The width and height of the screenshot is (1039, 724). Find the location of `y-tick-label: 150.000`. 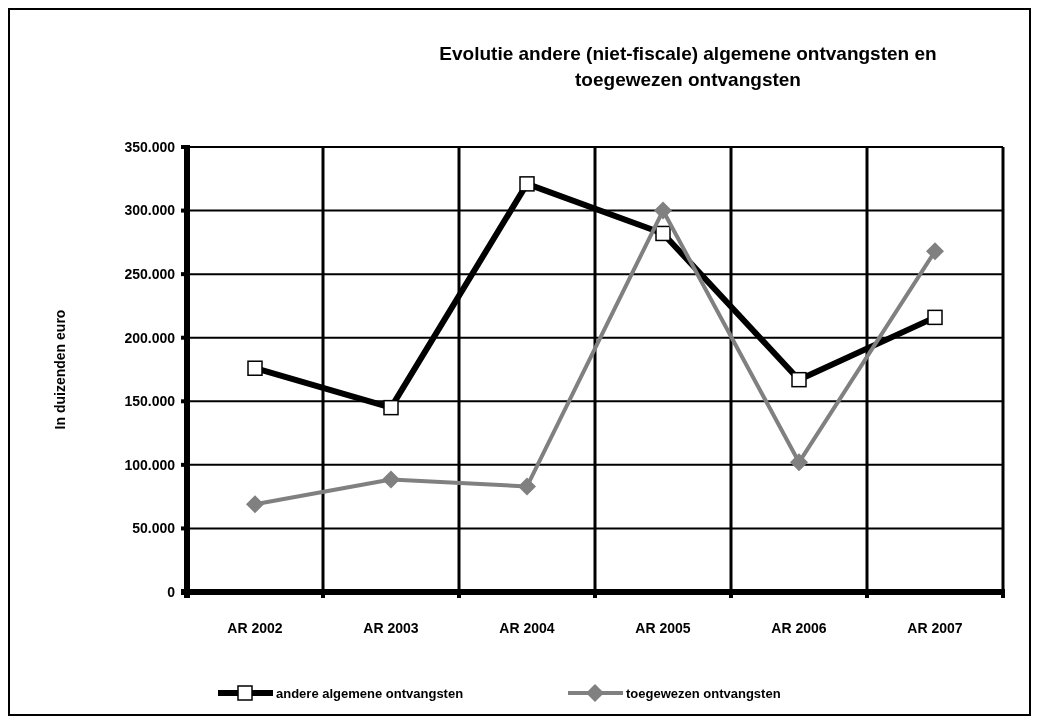

y-tick-label: 150.000 is located at coordinates (150, 401).